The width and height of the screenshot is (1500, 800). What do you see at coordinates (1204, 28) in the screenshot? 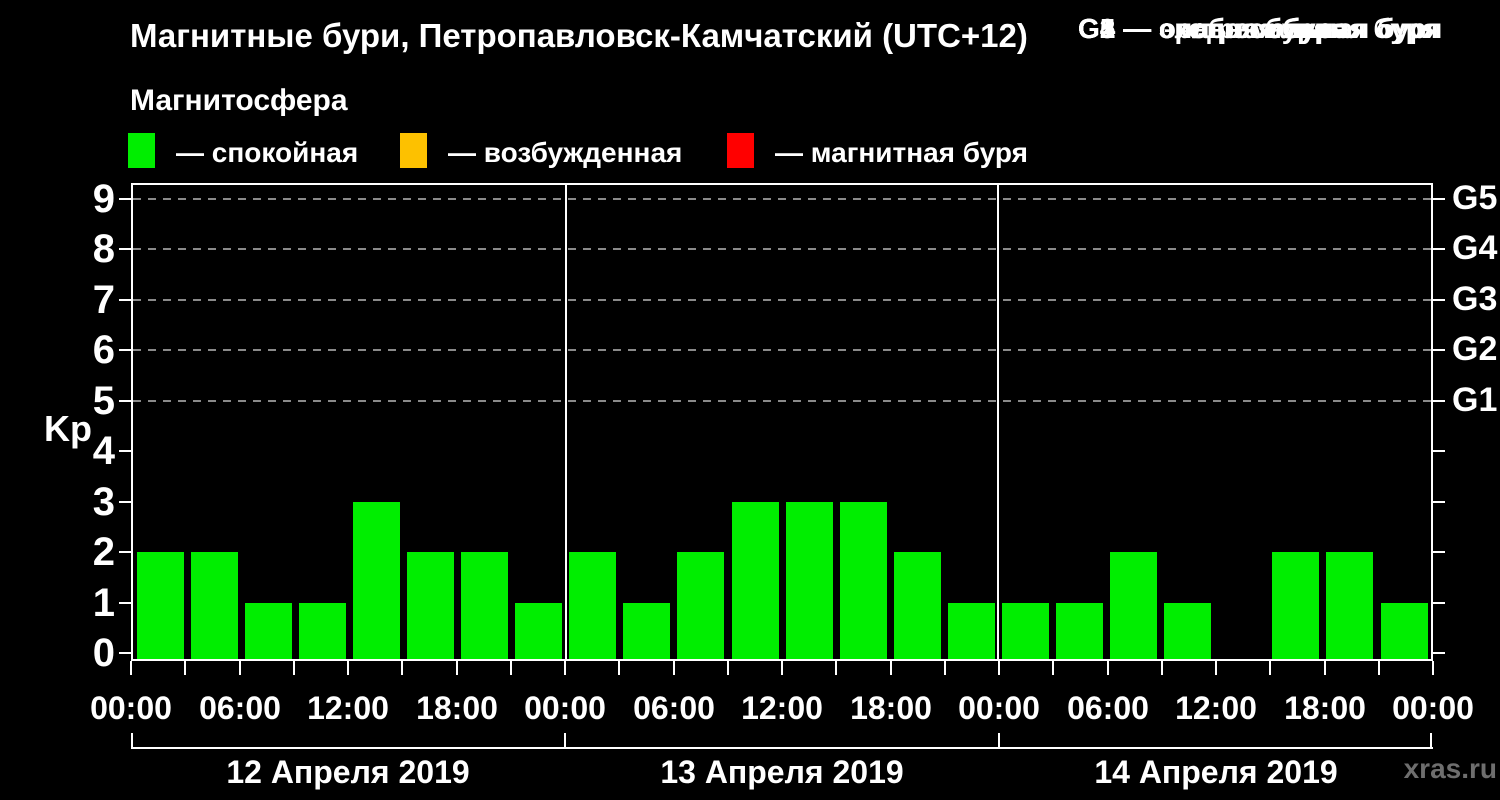
I see `storm-legend-line-1: G1 — слабая буря` at bounding box center [1204, 28].